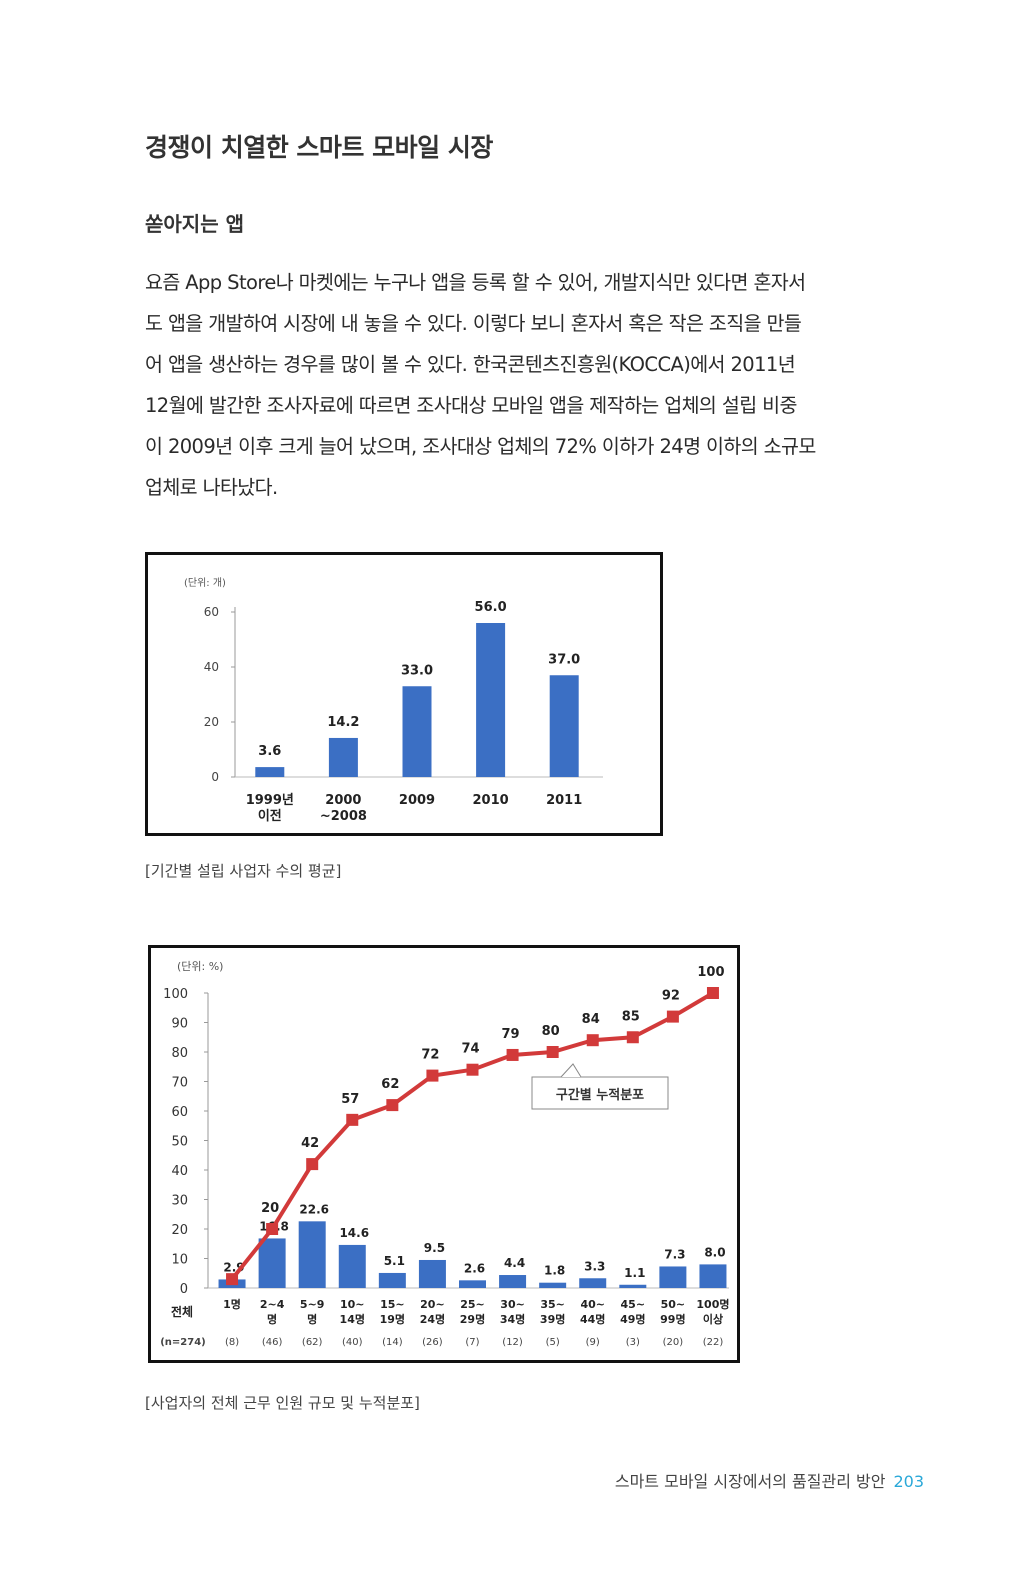 The image size is (1024, 1585). Describe the element at coordinates (472, 1312) in the screenshot. I see `chart2-category-label: 25~ 29명` at that location.